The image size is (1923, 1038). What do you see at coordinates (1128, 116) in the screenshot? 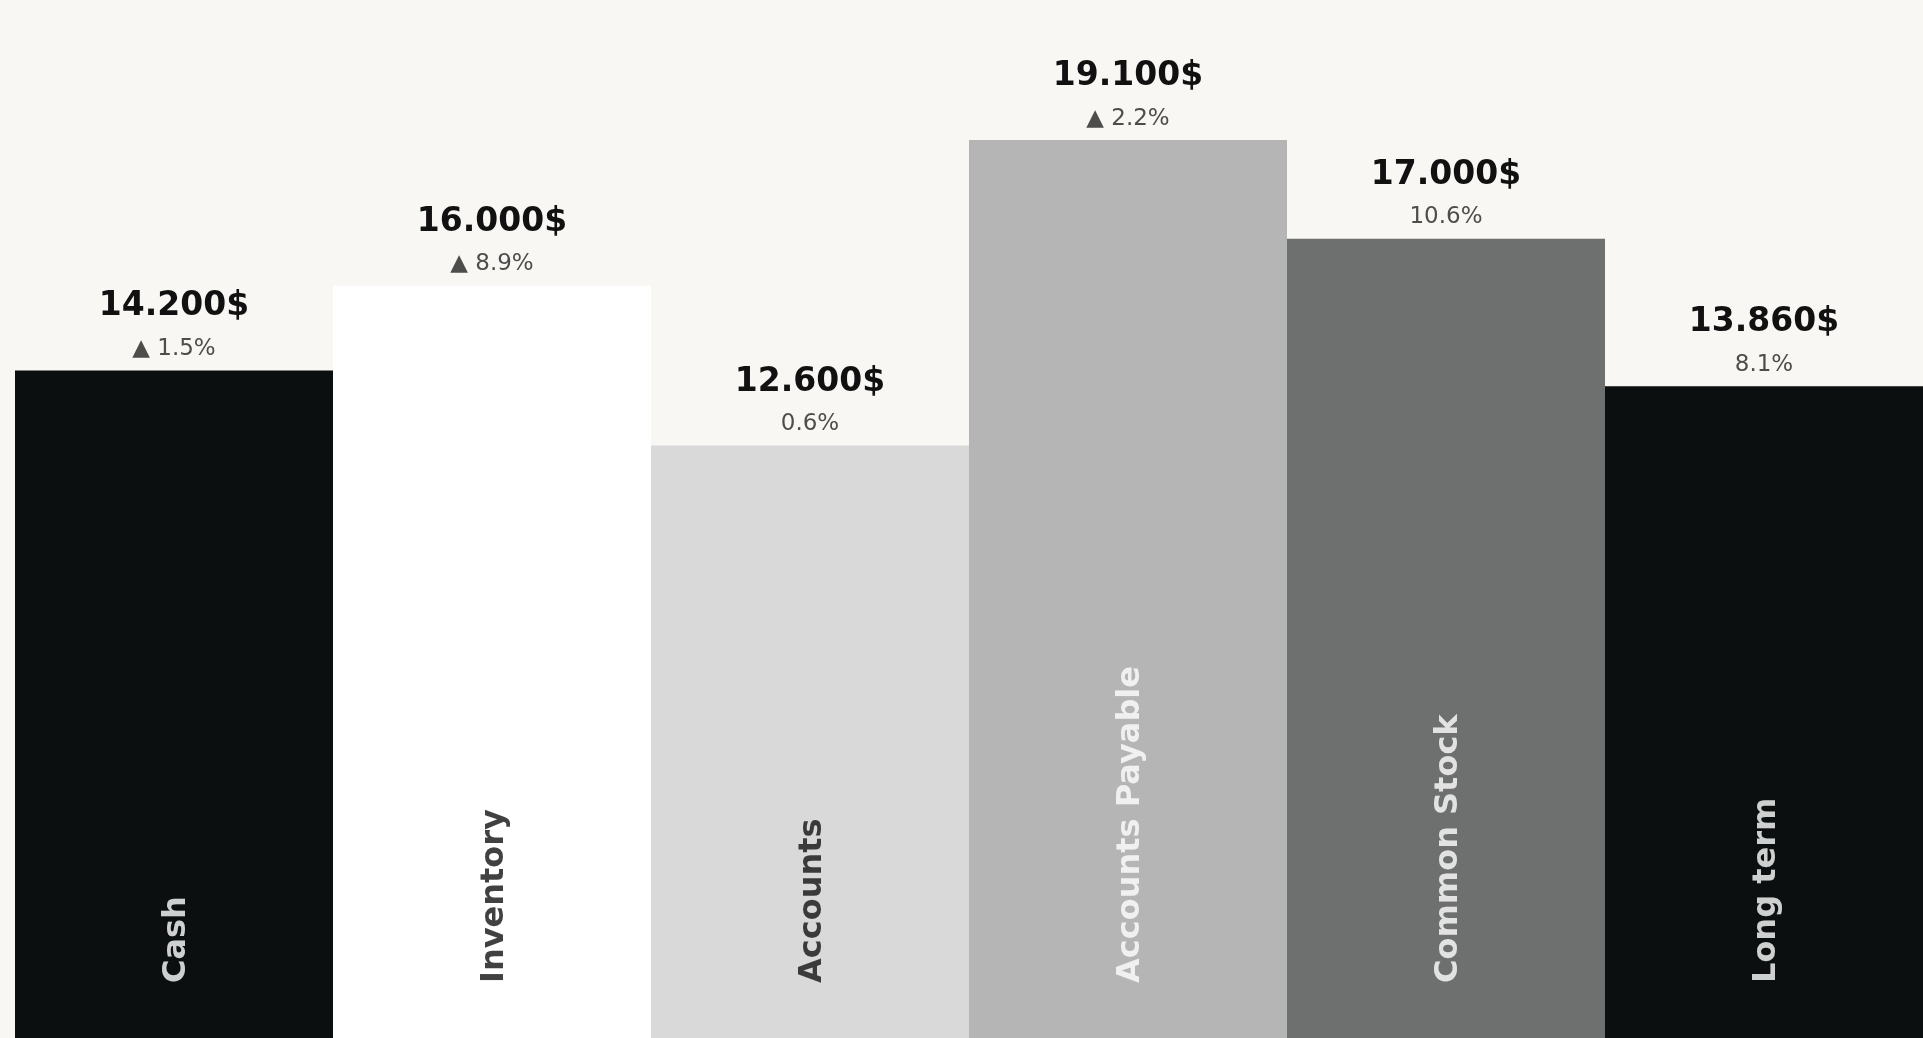
I see `annotation: ▲ 2.2%` at bounding box center [1128, 116].